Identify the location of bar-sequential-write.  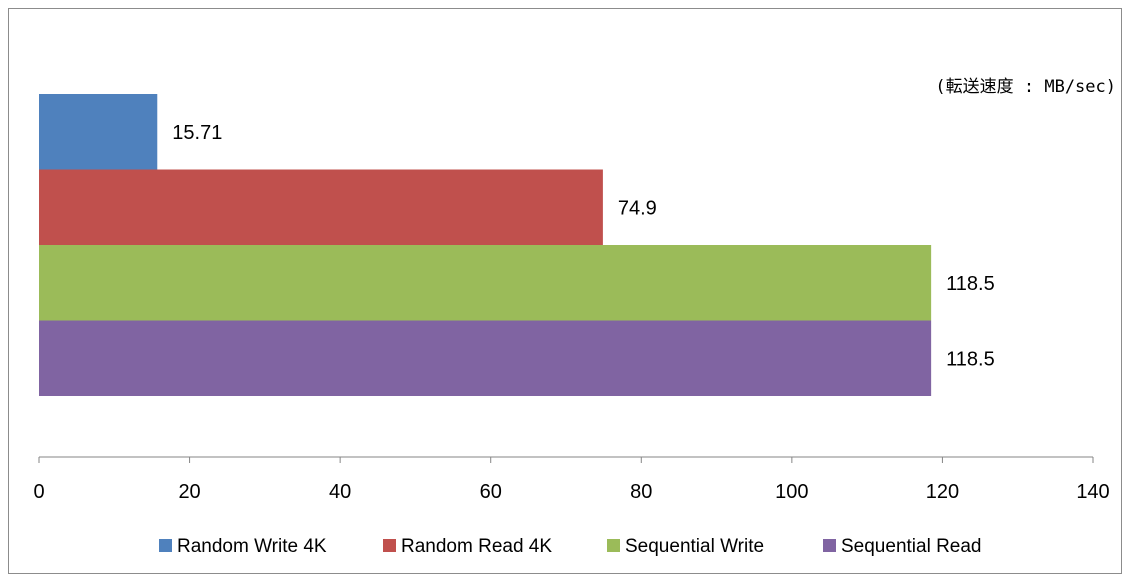
(485, 283).